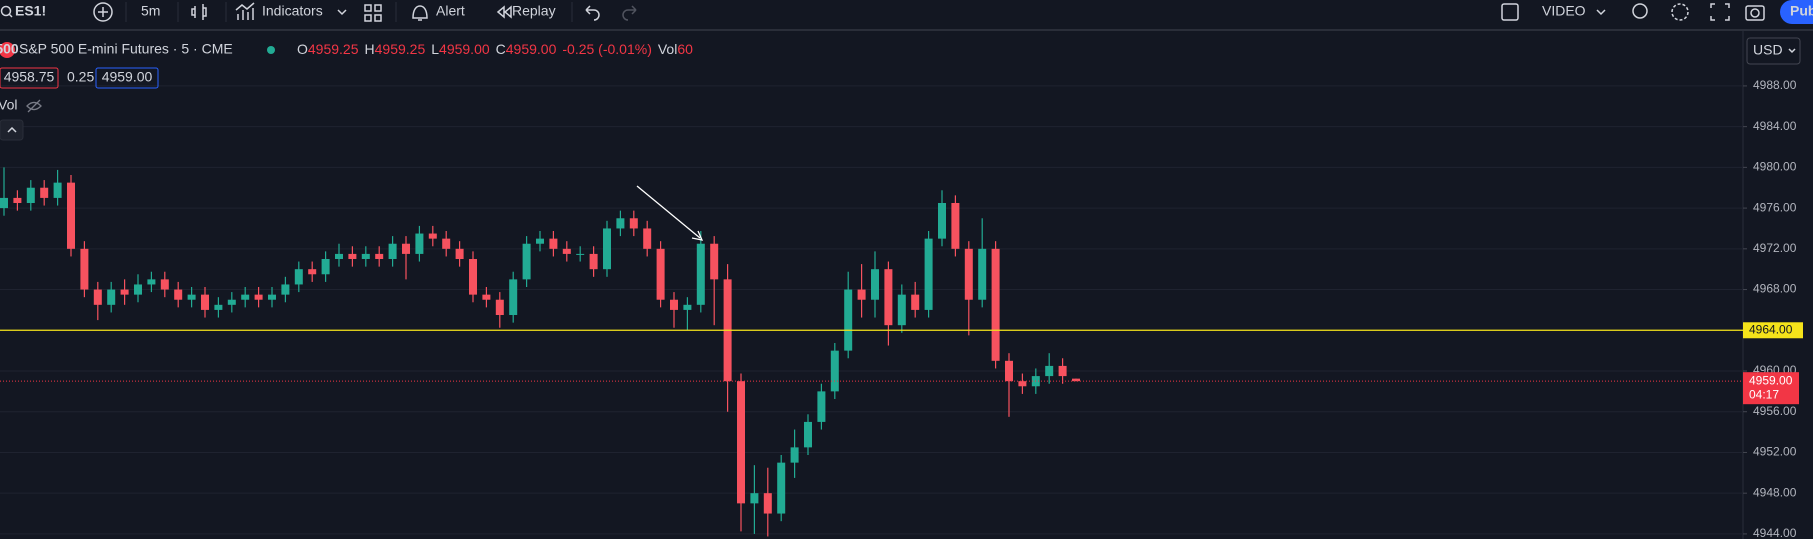 This screenshot has width=1813, height=539. I want to click on y-tick-label: 4976.00, so click(1775, 207).